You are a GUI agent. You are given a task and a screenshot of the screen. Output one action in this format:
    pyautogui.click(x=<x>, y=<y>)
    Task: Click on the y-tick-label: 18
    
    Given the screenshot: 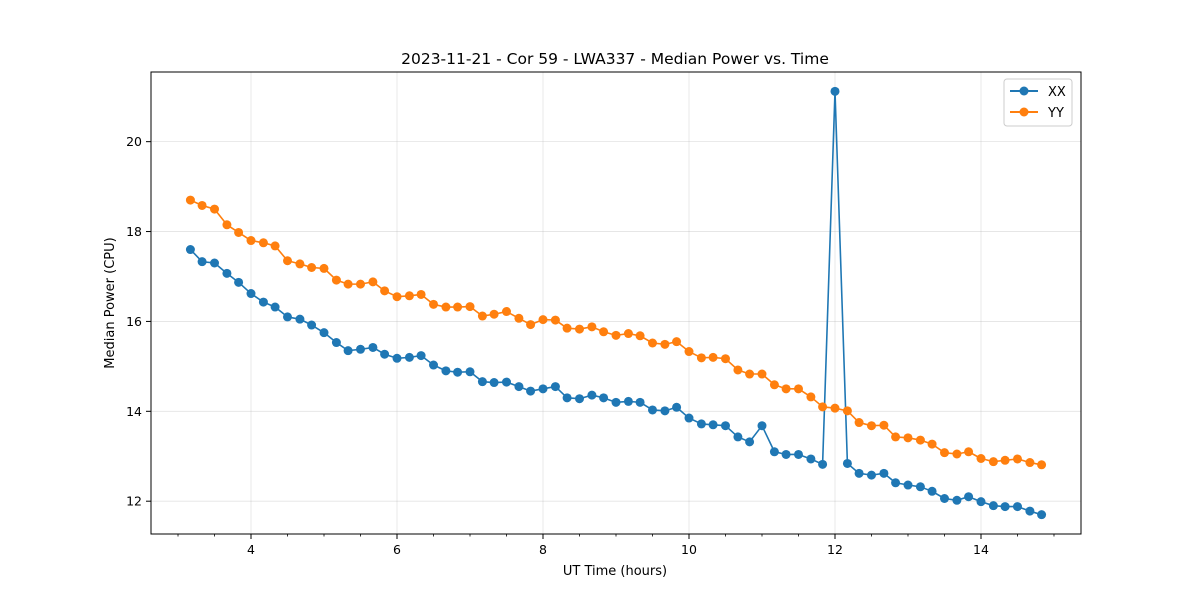 What is the action you would take?
    pyautogui.click(x=134, y=231)
    